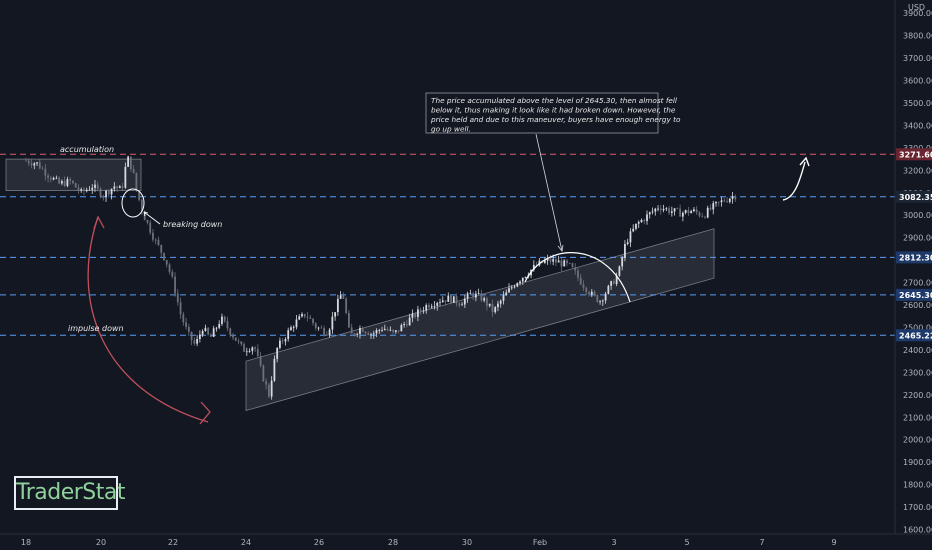 Image resolution: width=932 pixels, height=550 pixels. I want to click on currency-label: USD, so click(916, 7).